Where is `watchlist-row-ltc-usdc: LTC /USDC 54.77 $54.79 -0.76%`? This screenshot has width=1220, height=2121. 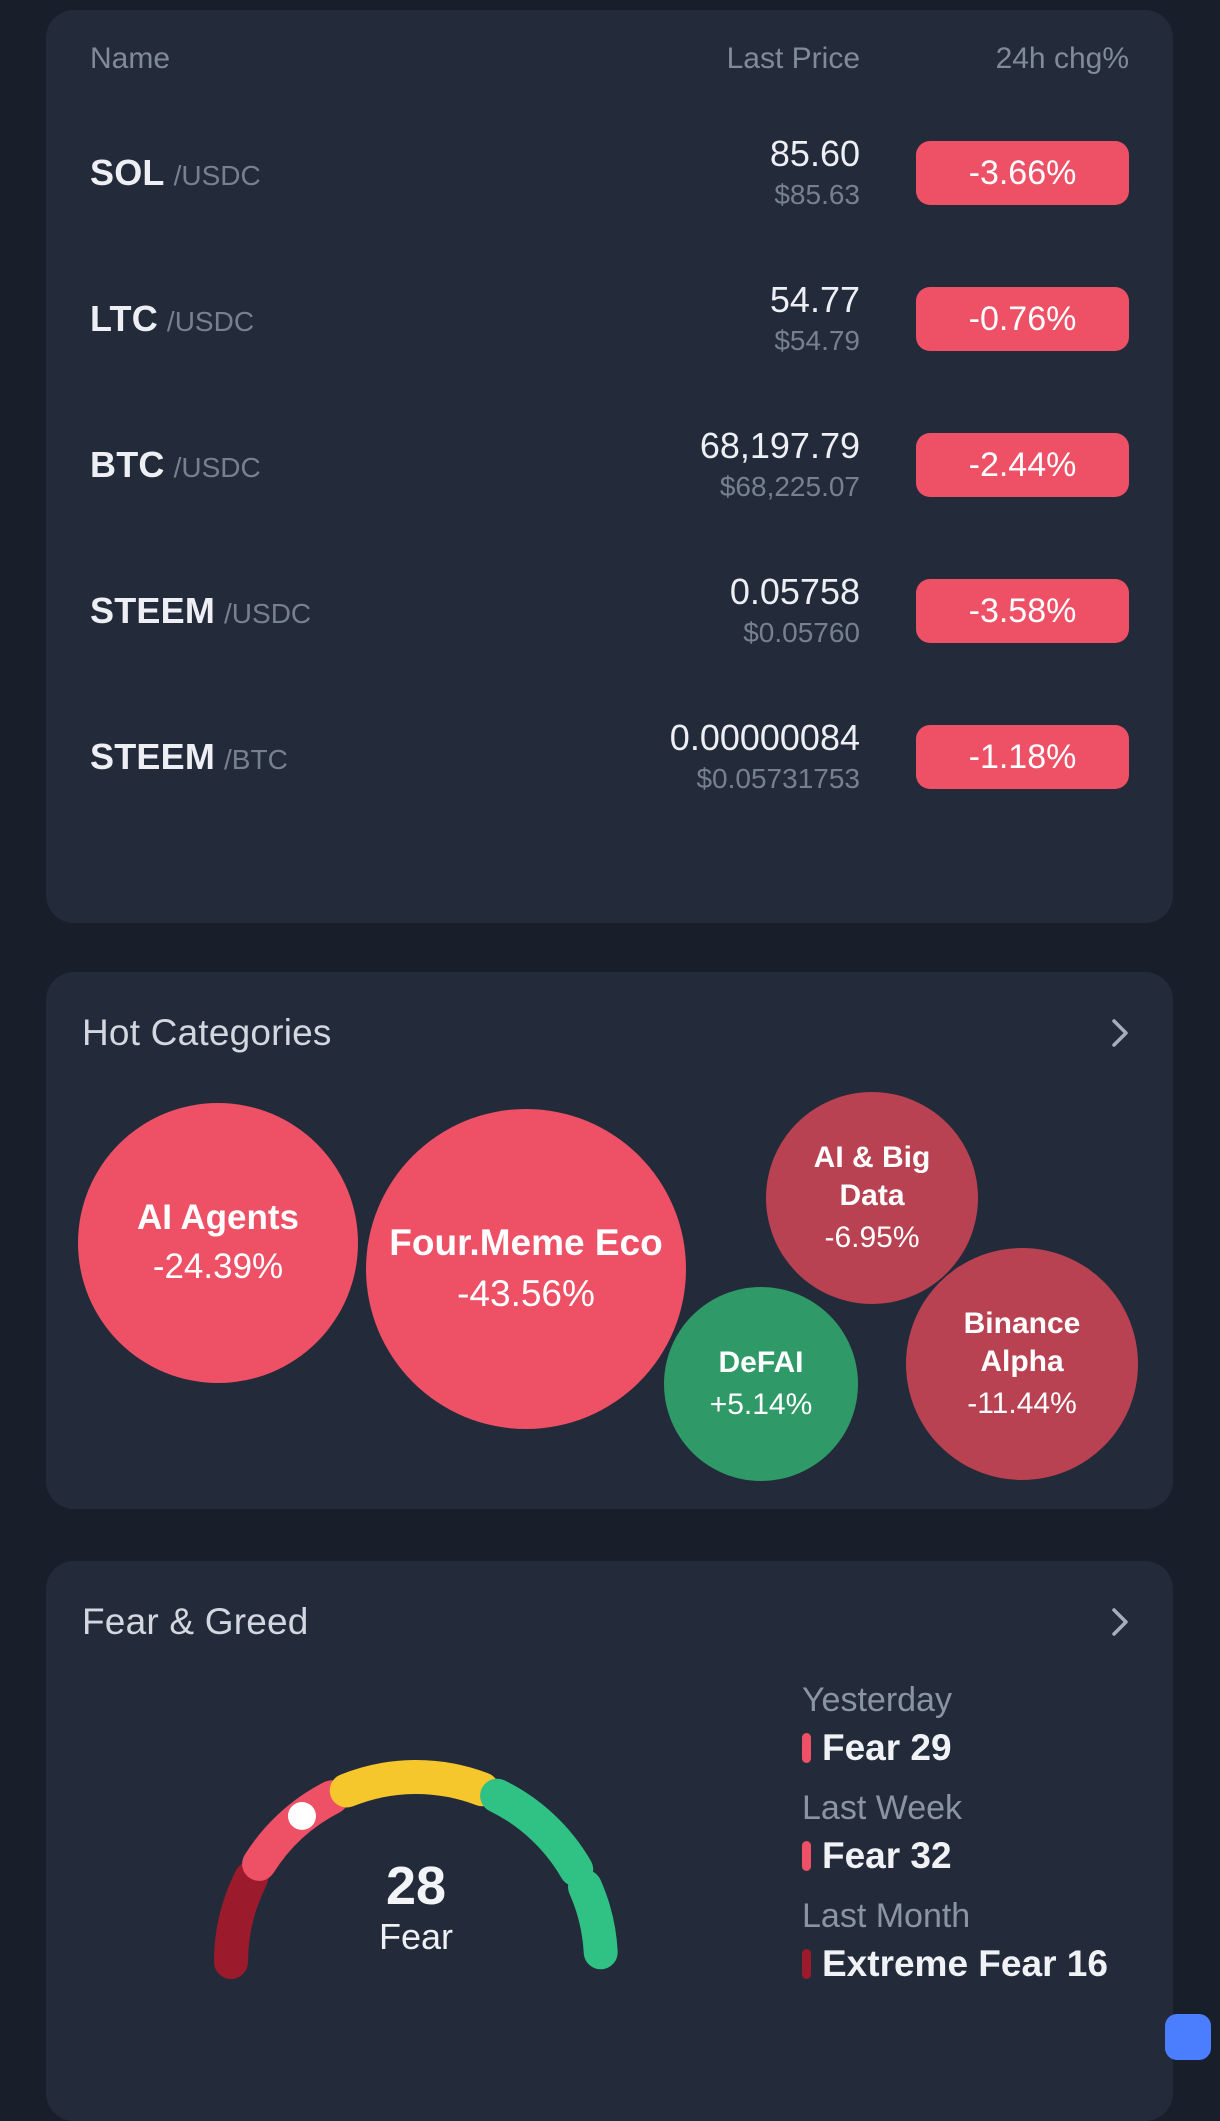 watchlist-row-ltc-usdc: LTC /USDC 54.77 $54.79 -0.76% is located at coordinates (609, 319).